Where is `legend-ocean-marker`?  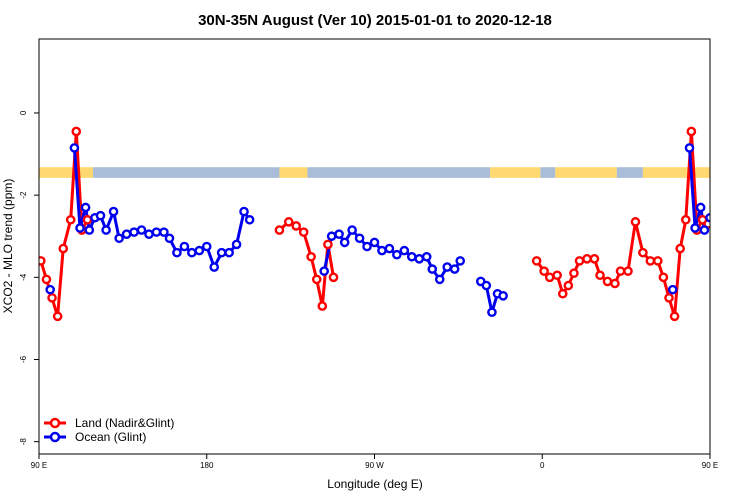
legend-ocean-marker is located at coordinates (55, 437).